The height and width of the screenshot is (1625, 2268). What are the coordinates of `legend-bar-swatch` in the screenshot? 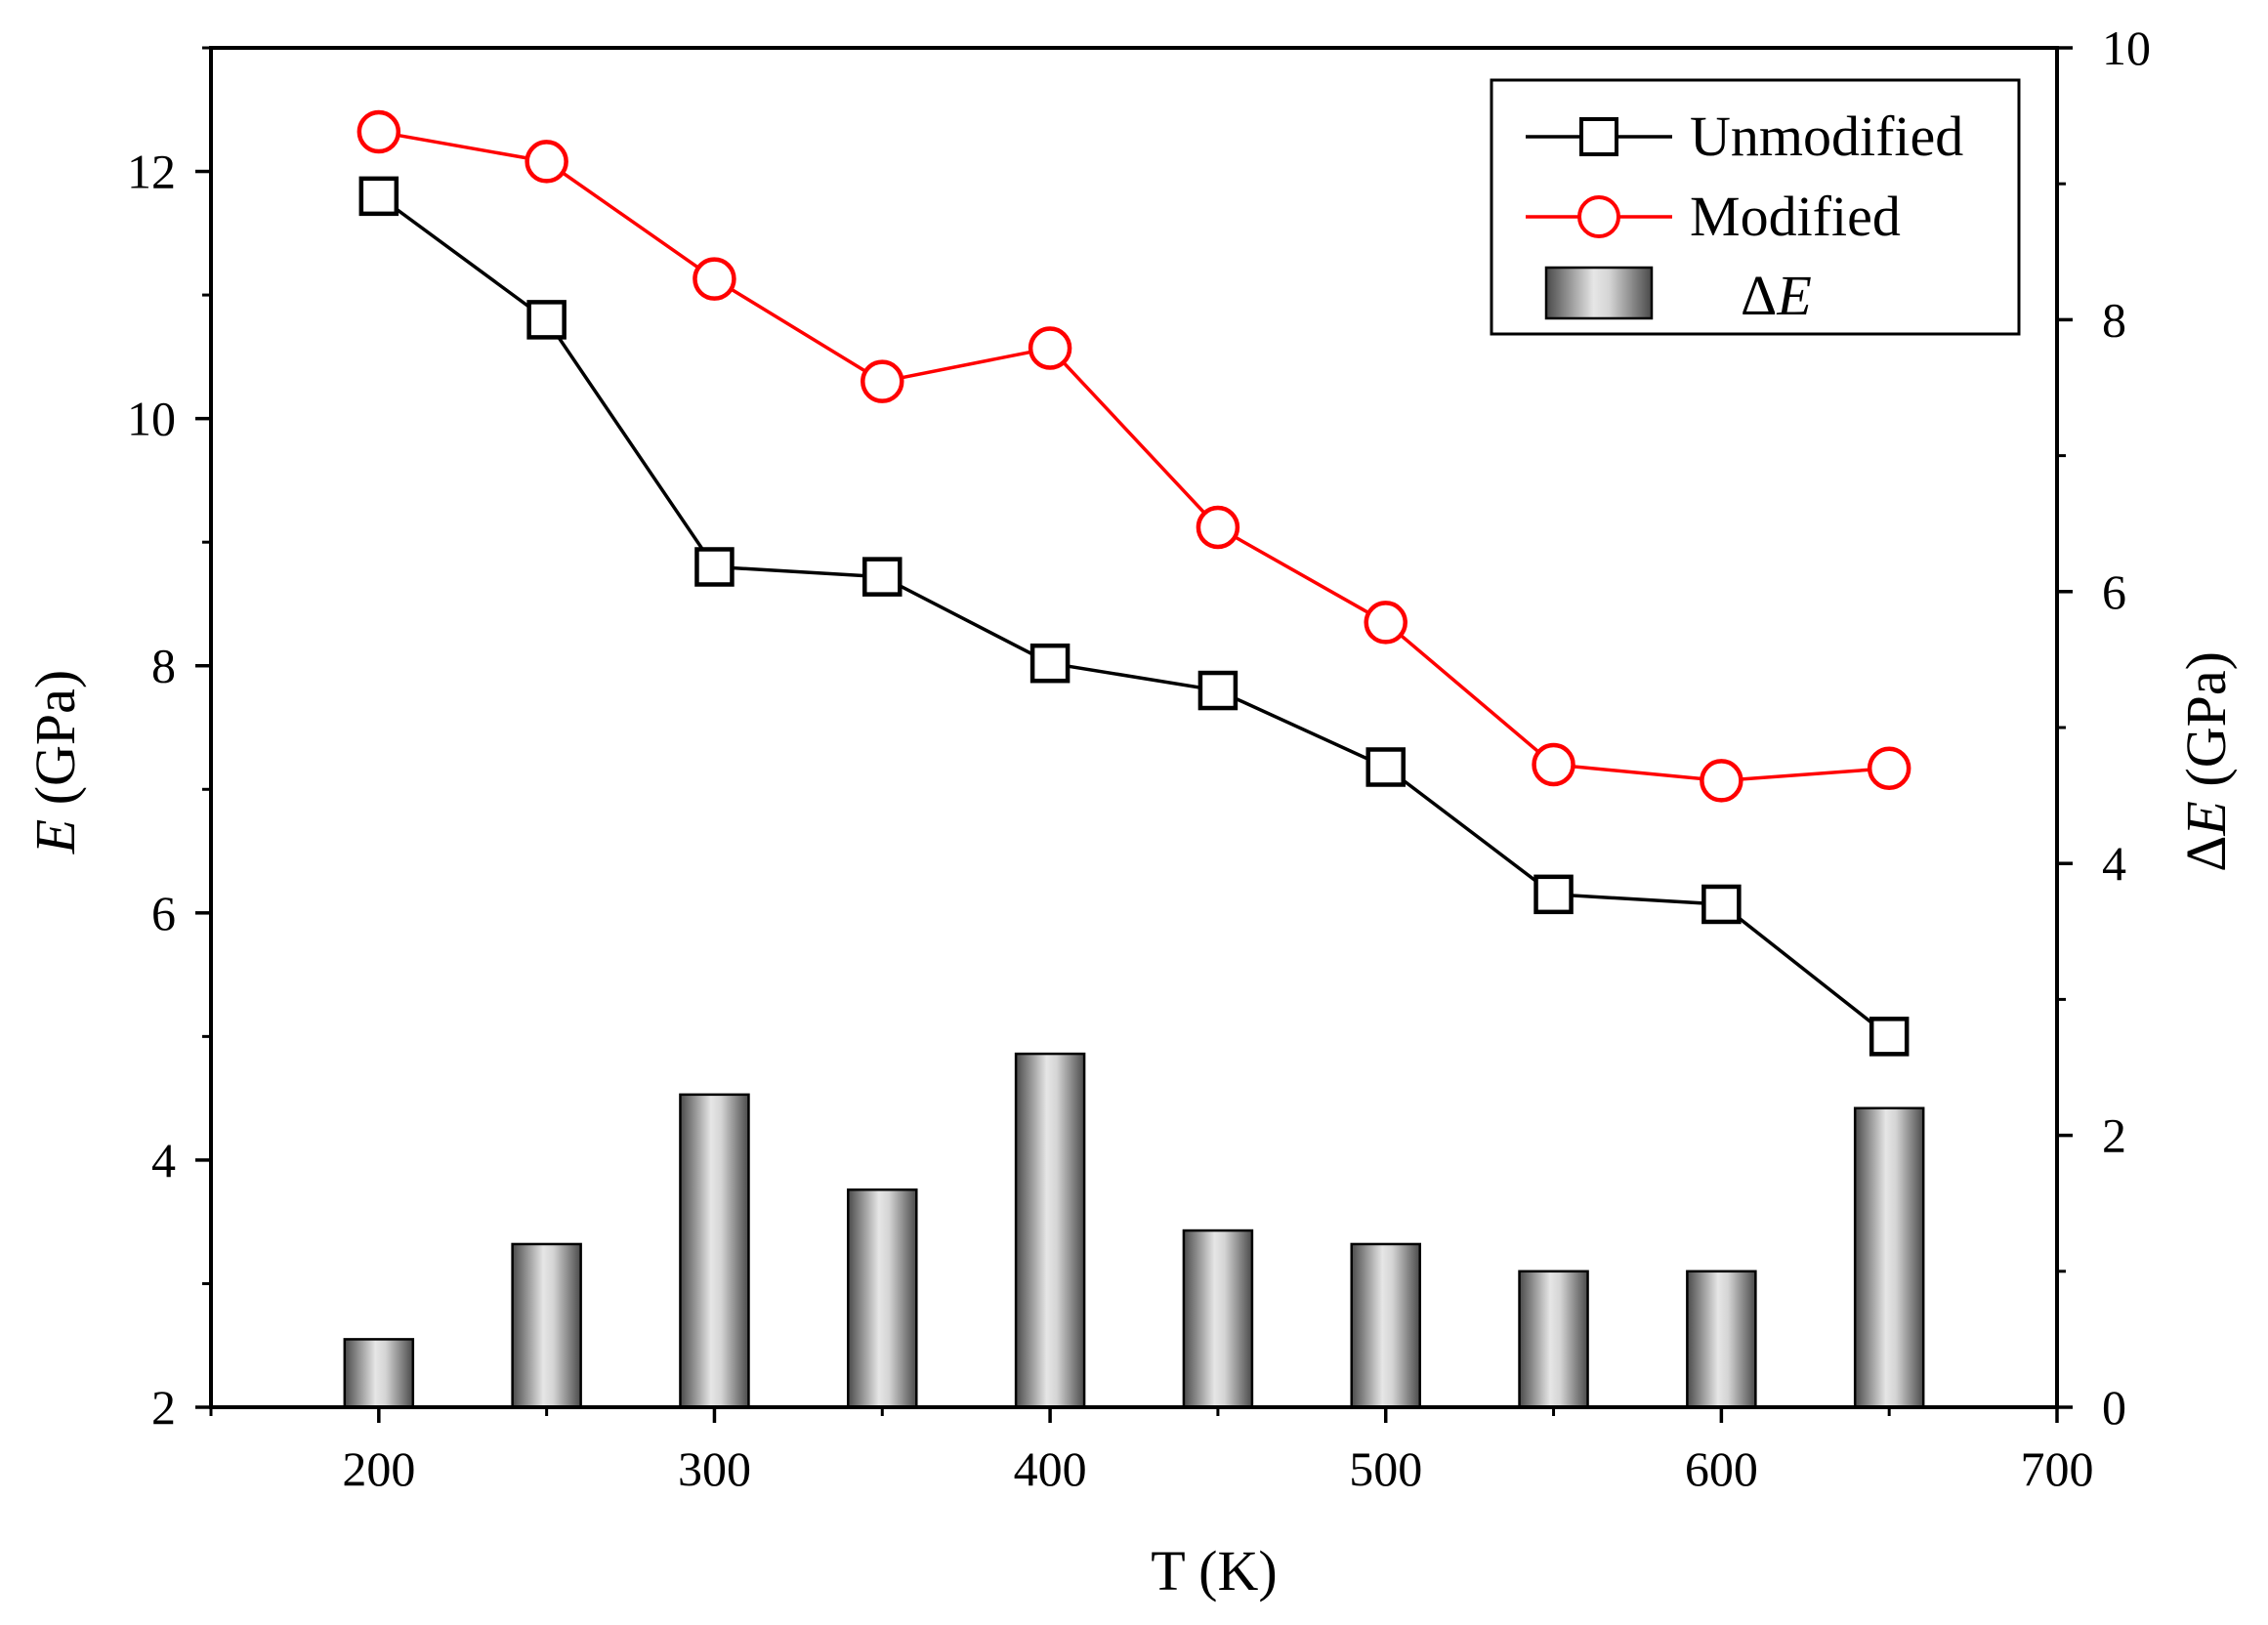 It's located at (1599, 293).